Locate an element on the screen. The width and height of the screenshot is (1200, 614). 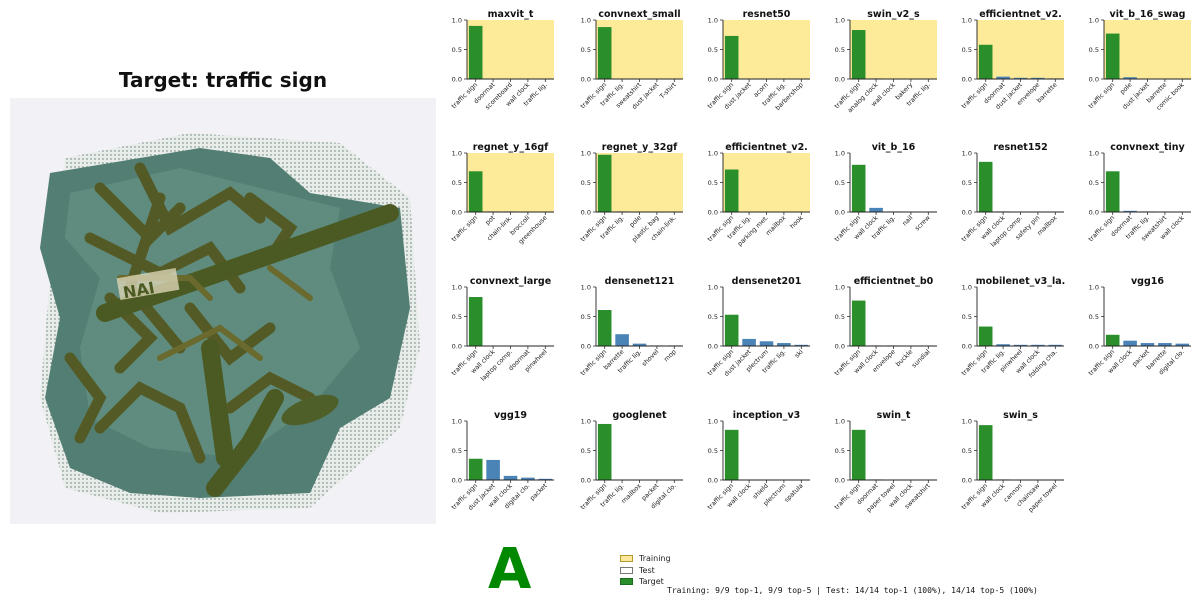
chart-title: maxvit_t is located at coordinates (511, 14).